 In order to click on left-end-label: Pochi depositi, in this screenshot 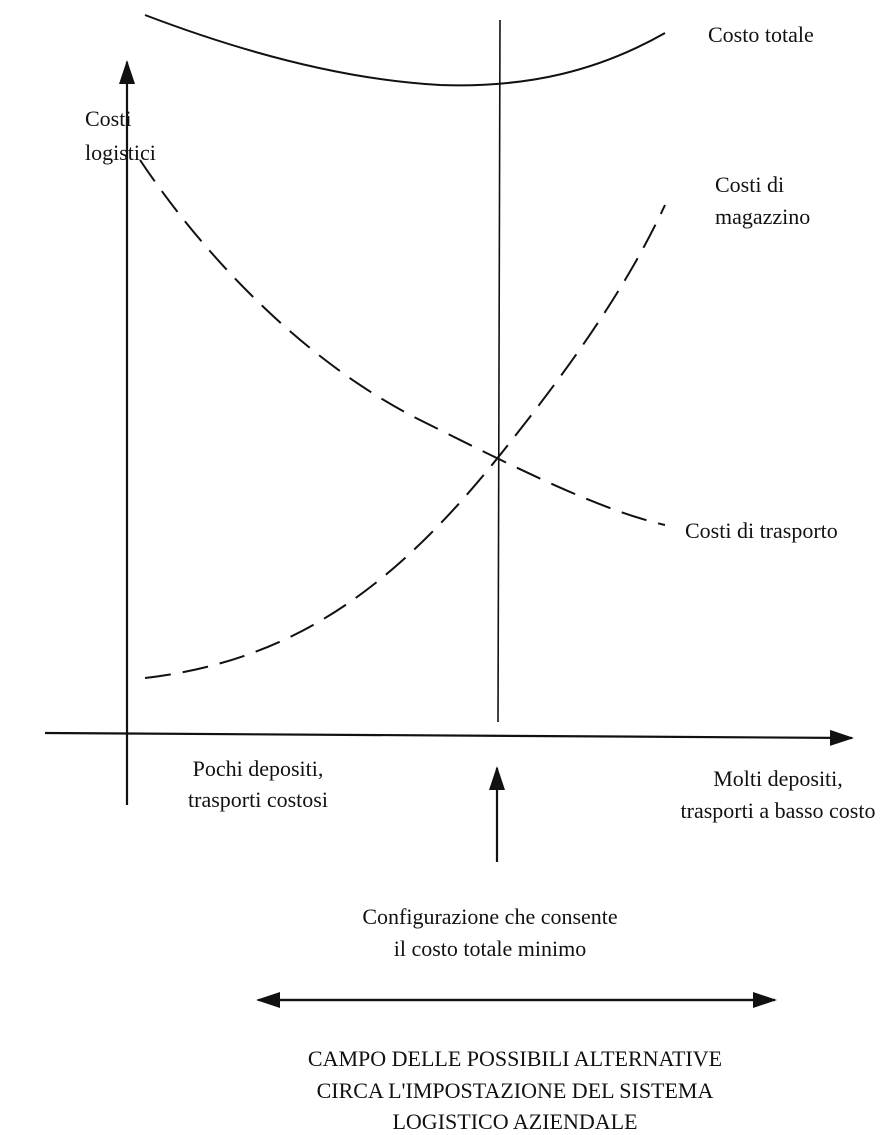, I will do `click(258, 768)`.